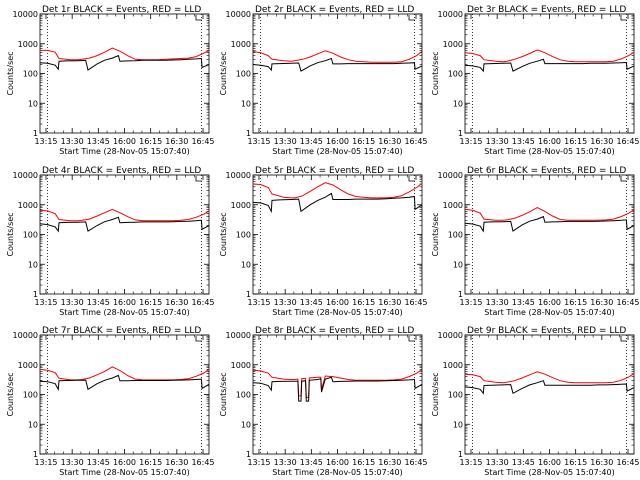  Describe the element at coordinates (546, 10) in the screenshot. I see `chart-title: Det 3r BLACK = Events, RED = LLD` at that location.